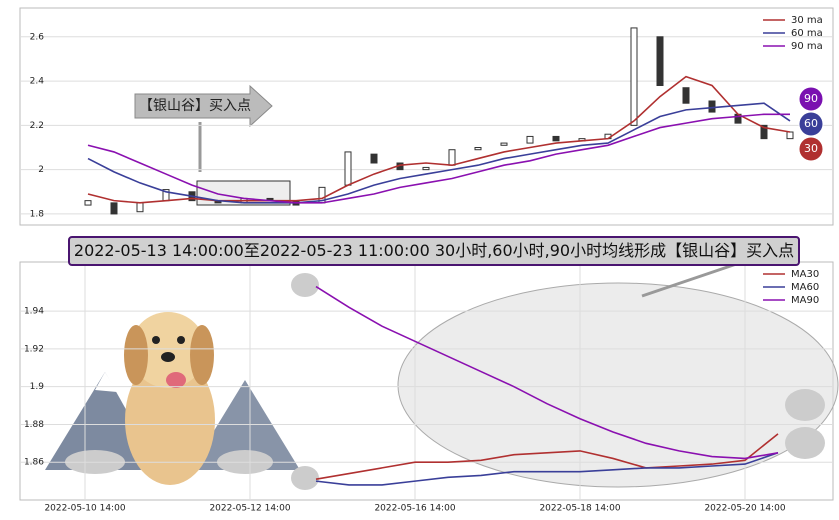 The image size is (839, 520). What do you see at coordinates (579, 509) in the screenshot?
I see `x-tick-label: 2022-05-18 14:00` at bounding box center [579, 509].